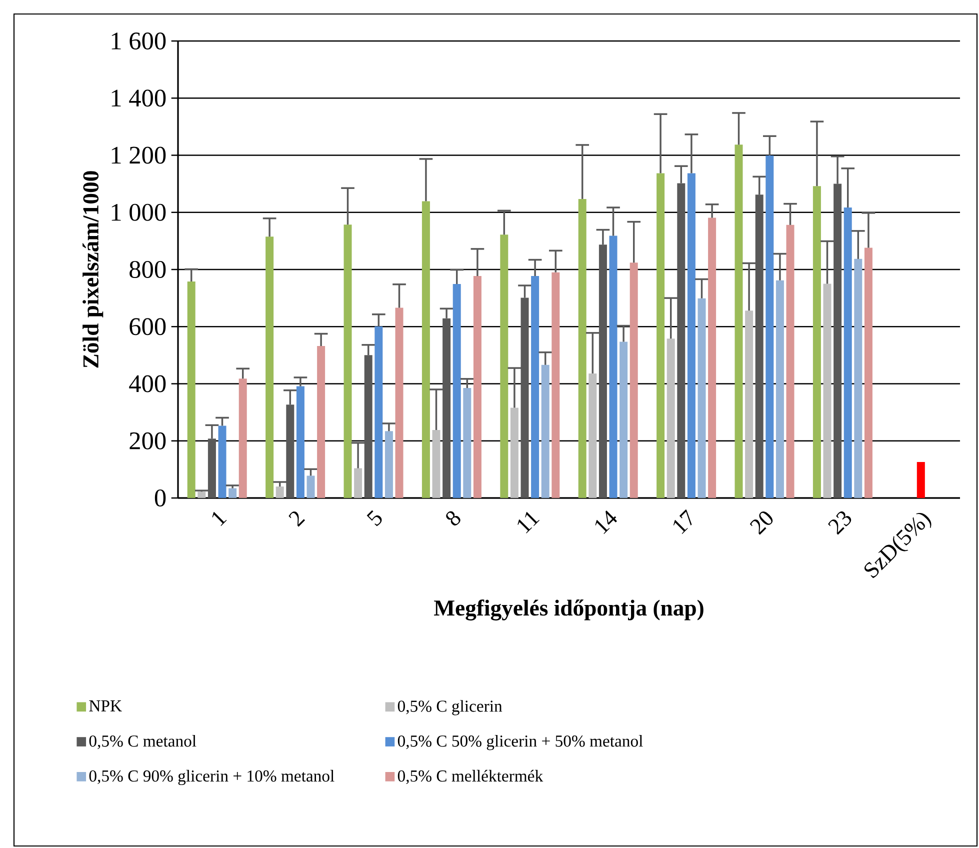 The width and height of the screenshot is (979, 848). What do you see at coordinates (105, 706) in the screenshot?
I see `legend-label: NPK` at bounding box center [105, 706].